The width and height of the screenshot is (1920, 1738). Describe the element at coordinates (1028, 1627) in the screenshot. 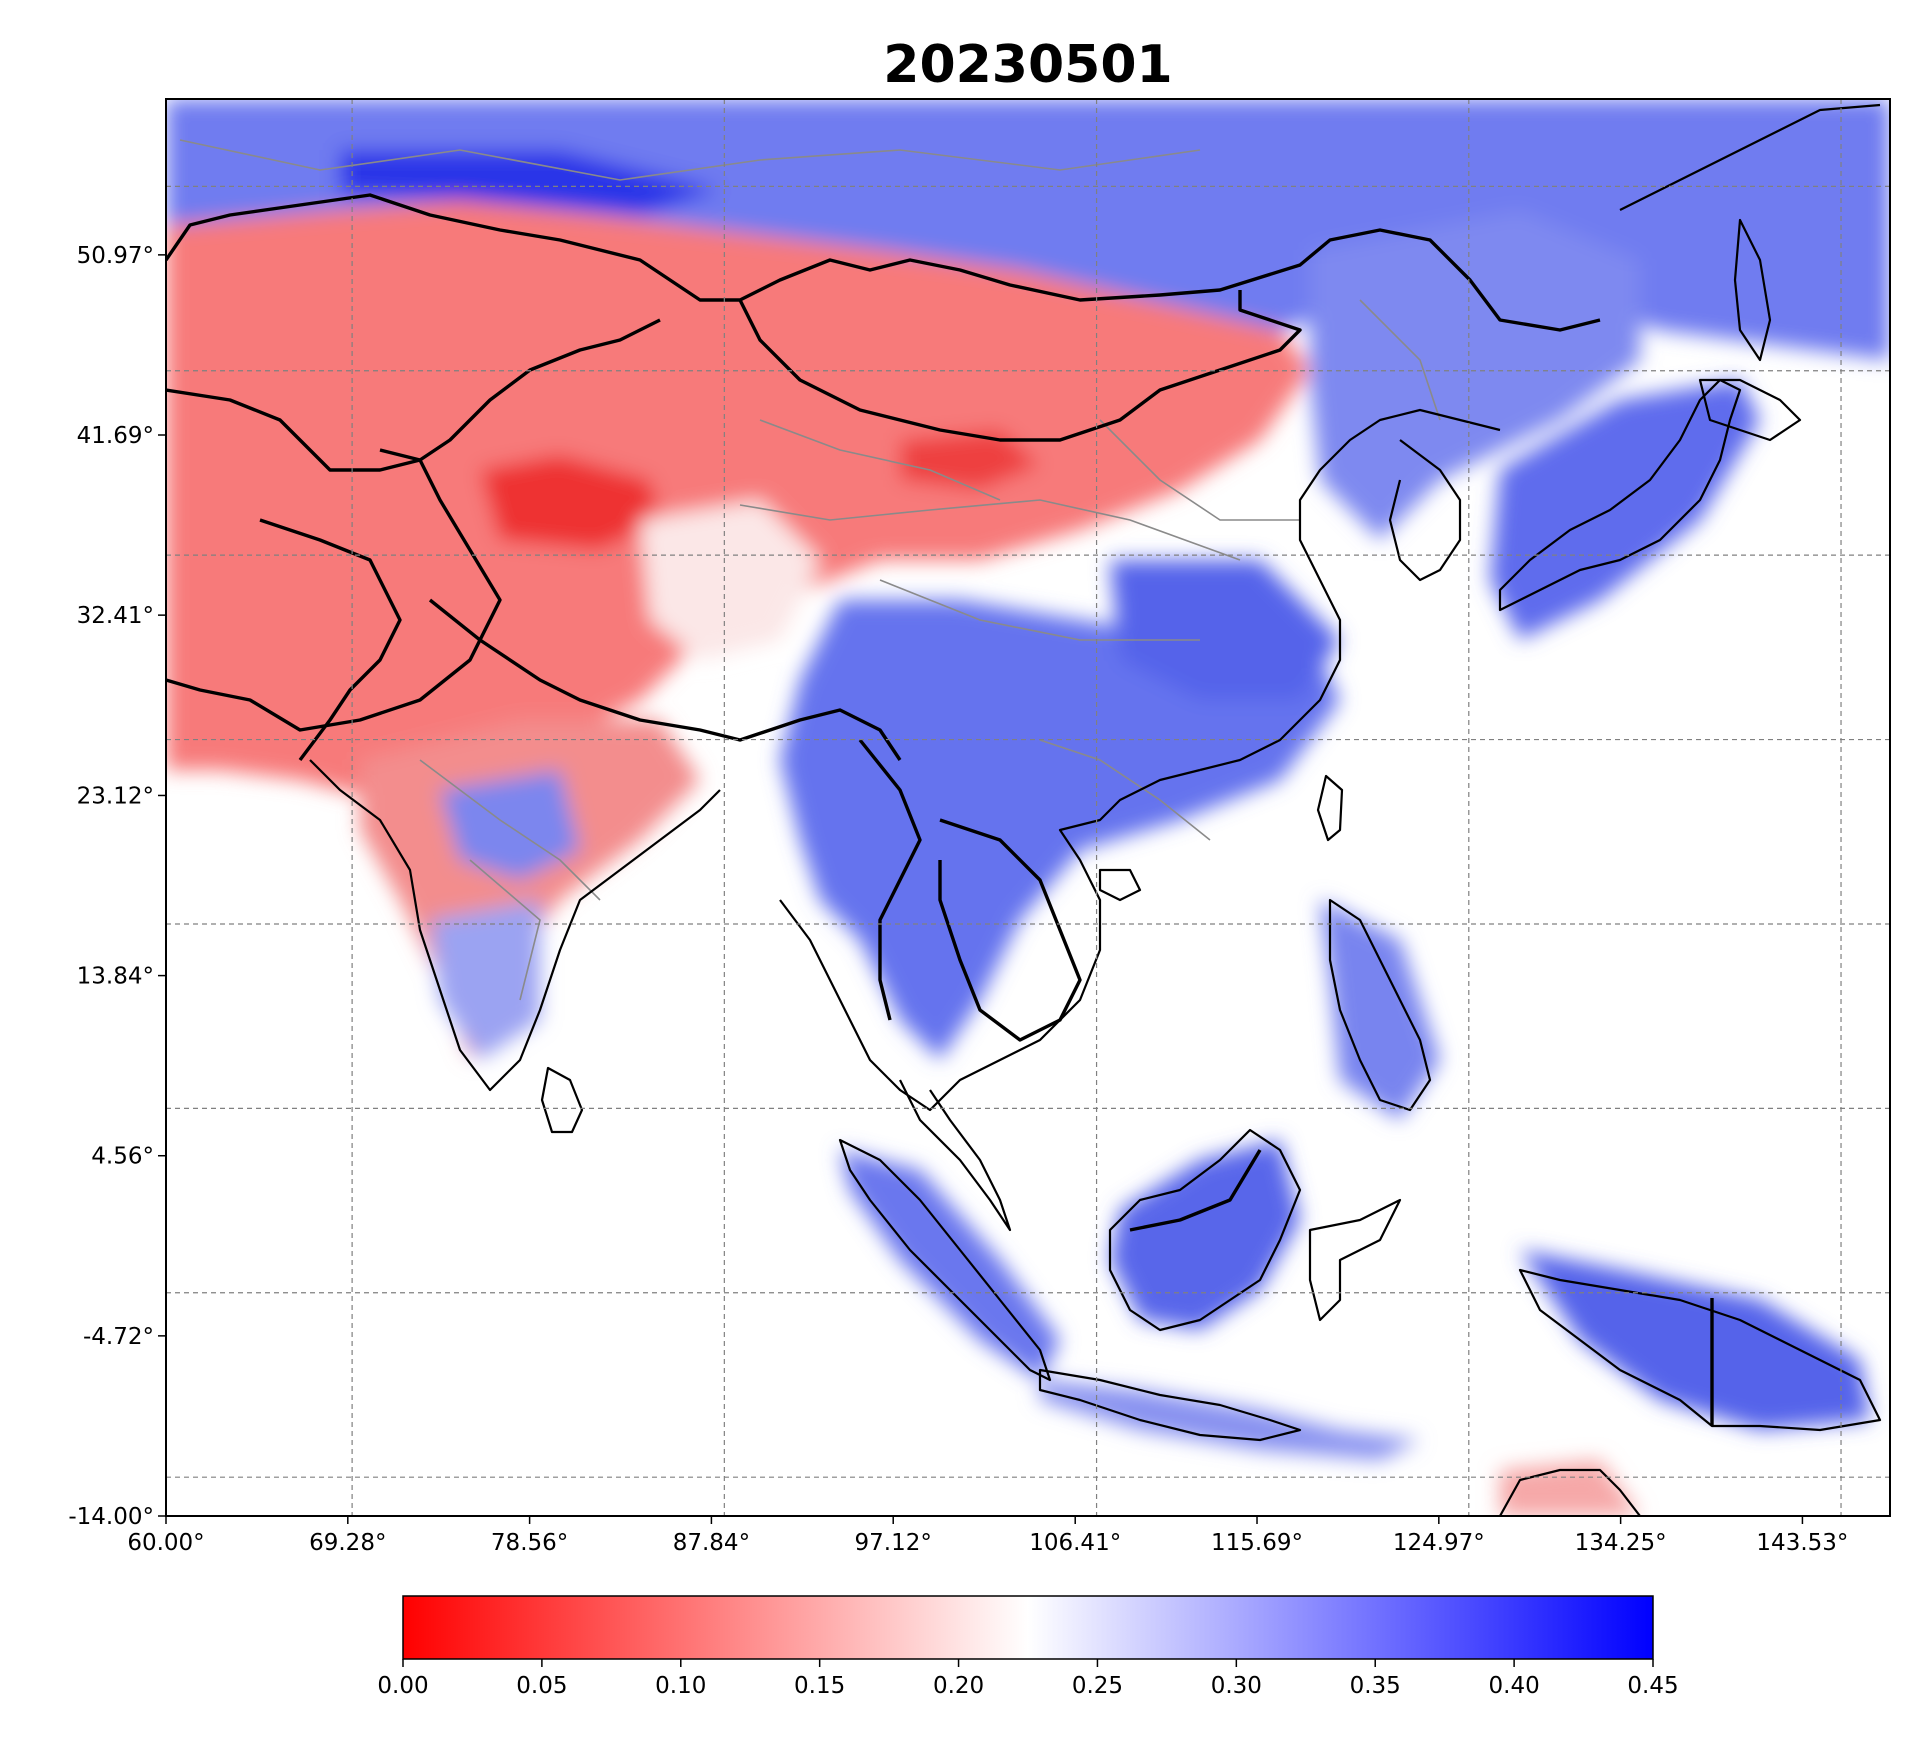

I see `colorbar-gradient` at that location.